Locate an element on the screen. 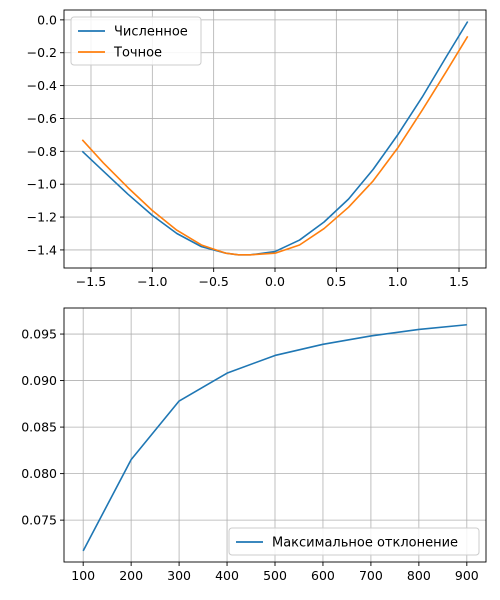 This screenshot has height=600, width=500. y-tick-label: −0.6 is located at coordinates (42, 118).